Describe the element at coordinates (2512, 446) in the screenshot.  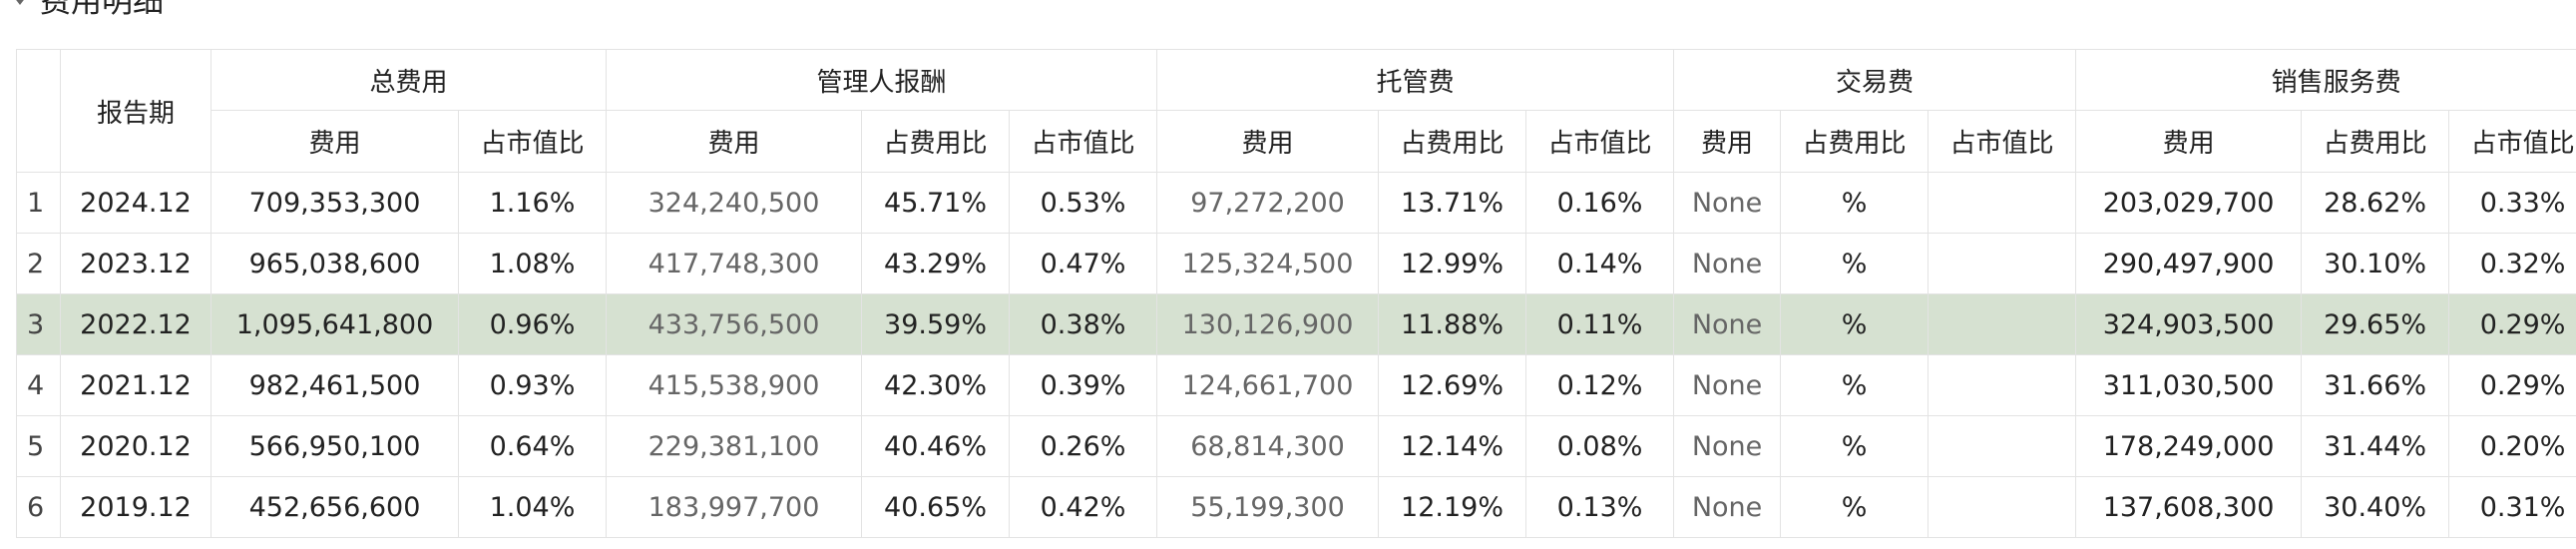
I see `table-cell: 0.20%` at that location.